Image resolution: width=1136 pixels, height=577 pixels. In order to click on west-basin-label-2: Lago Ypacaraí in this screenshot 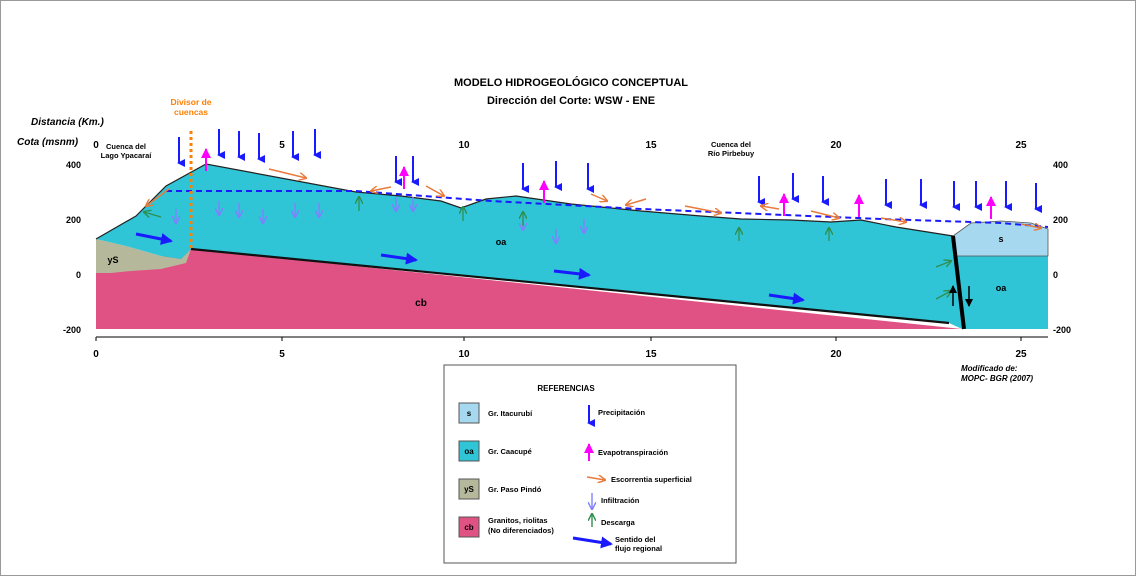, I will do `click(127, 155)`.